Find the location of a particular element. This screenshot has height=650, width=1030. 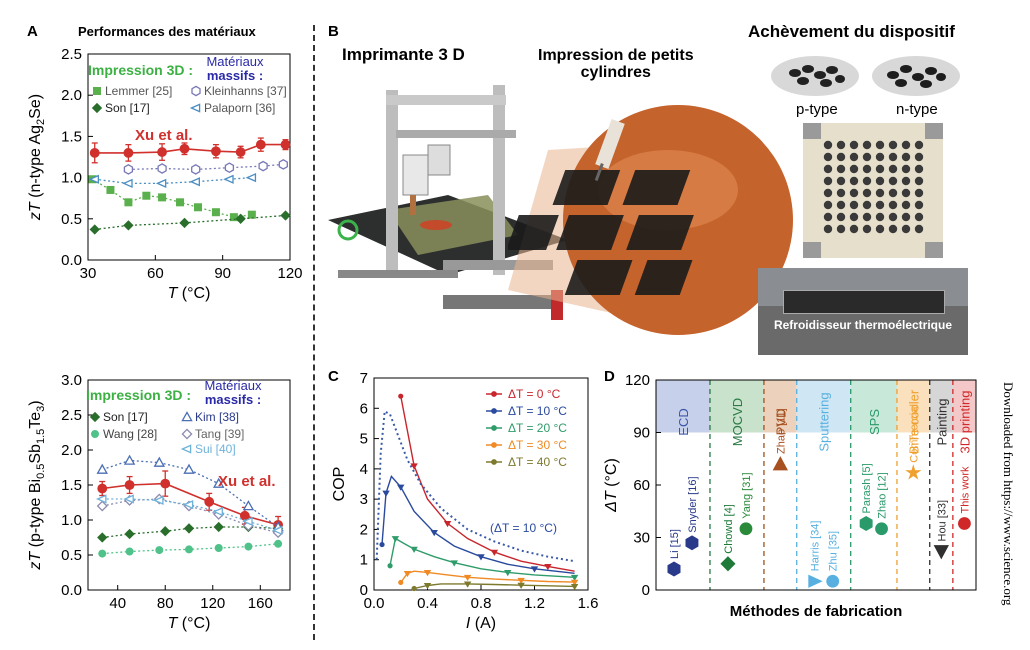

legend-label: Tang [39] is located at coordinates (219, 434).